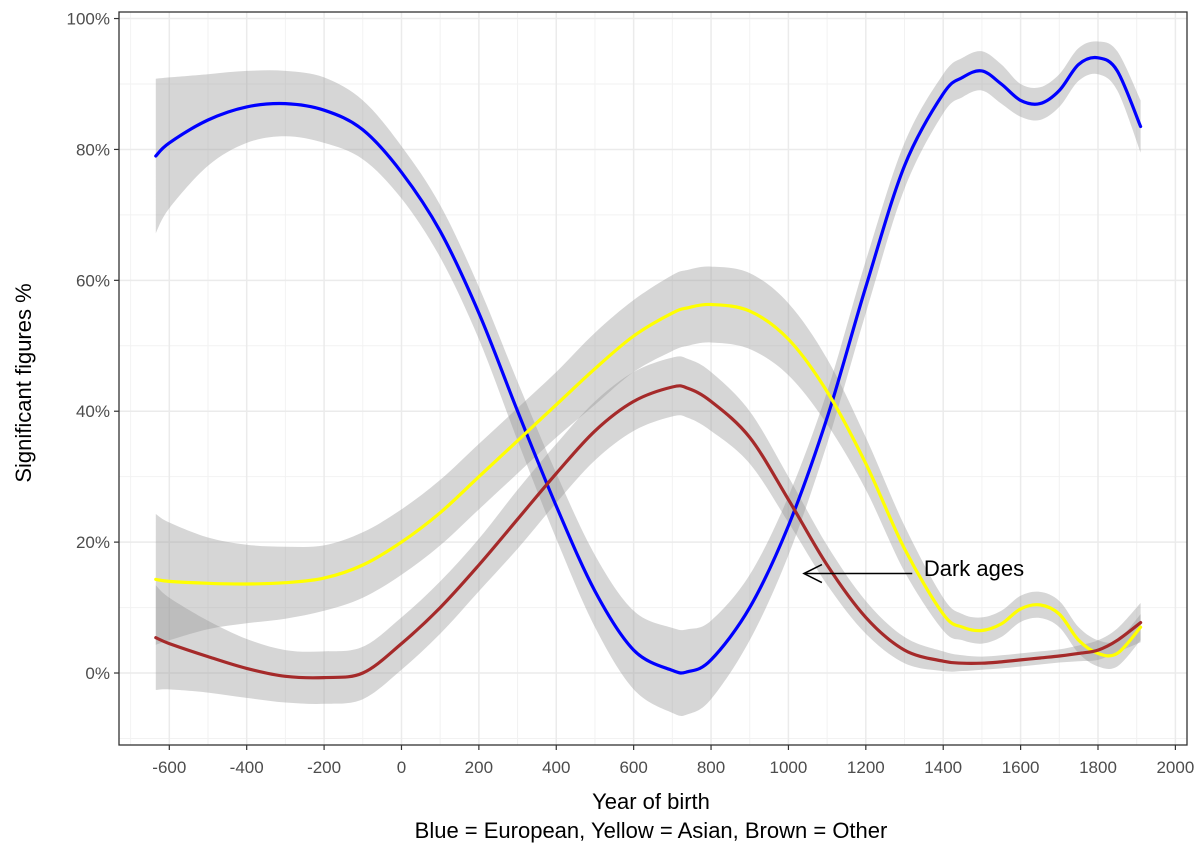 The image size is (1200, 857). I want to click on x-tick-label: 1400, so click(943, 767).